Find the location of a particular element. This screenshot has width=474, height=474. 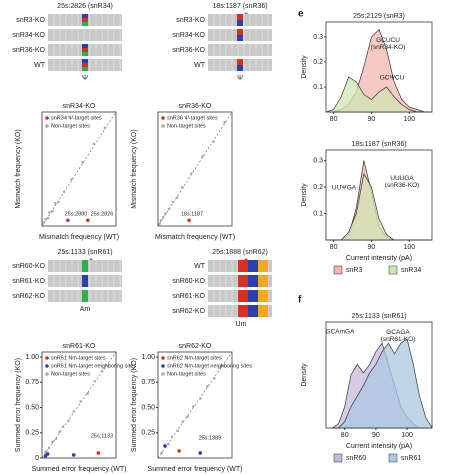

x-axis-label: Summed error frequency (WT) is located at coordinates (79, 469).